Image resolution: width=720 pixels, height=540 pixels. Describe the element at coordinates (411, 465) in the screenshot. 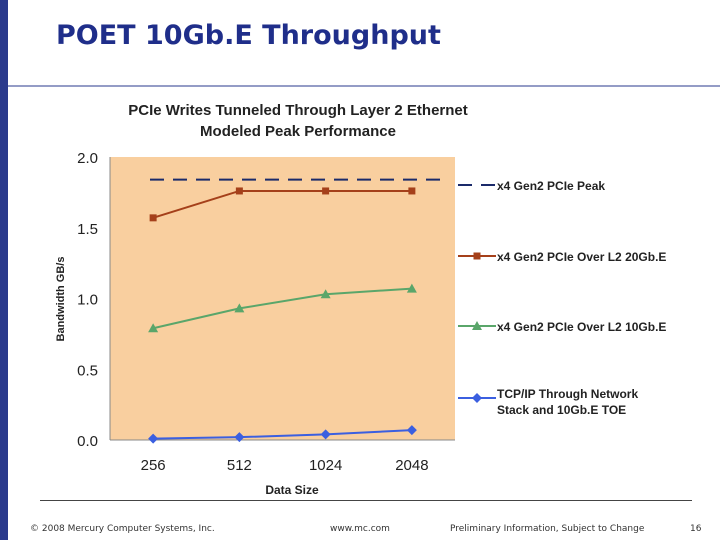

I see `x-tick-label: 2048` at that location.